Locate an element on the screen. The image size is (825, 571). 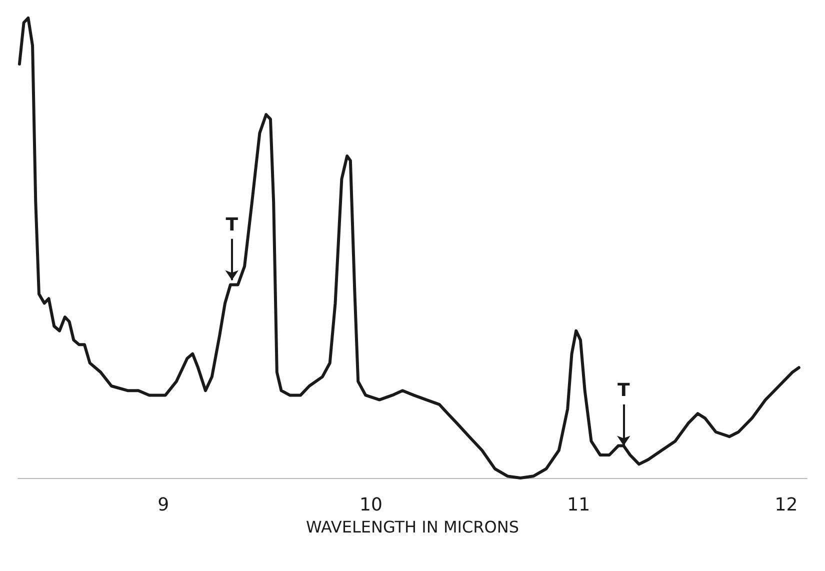
x-tick-label: 11 is located at coordinates (578, 505).